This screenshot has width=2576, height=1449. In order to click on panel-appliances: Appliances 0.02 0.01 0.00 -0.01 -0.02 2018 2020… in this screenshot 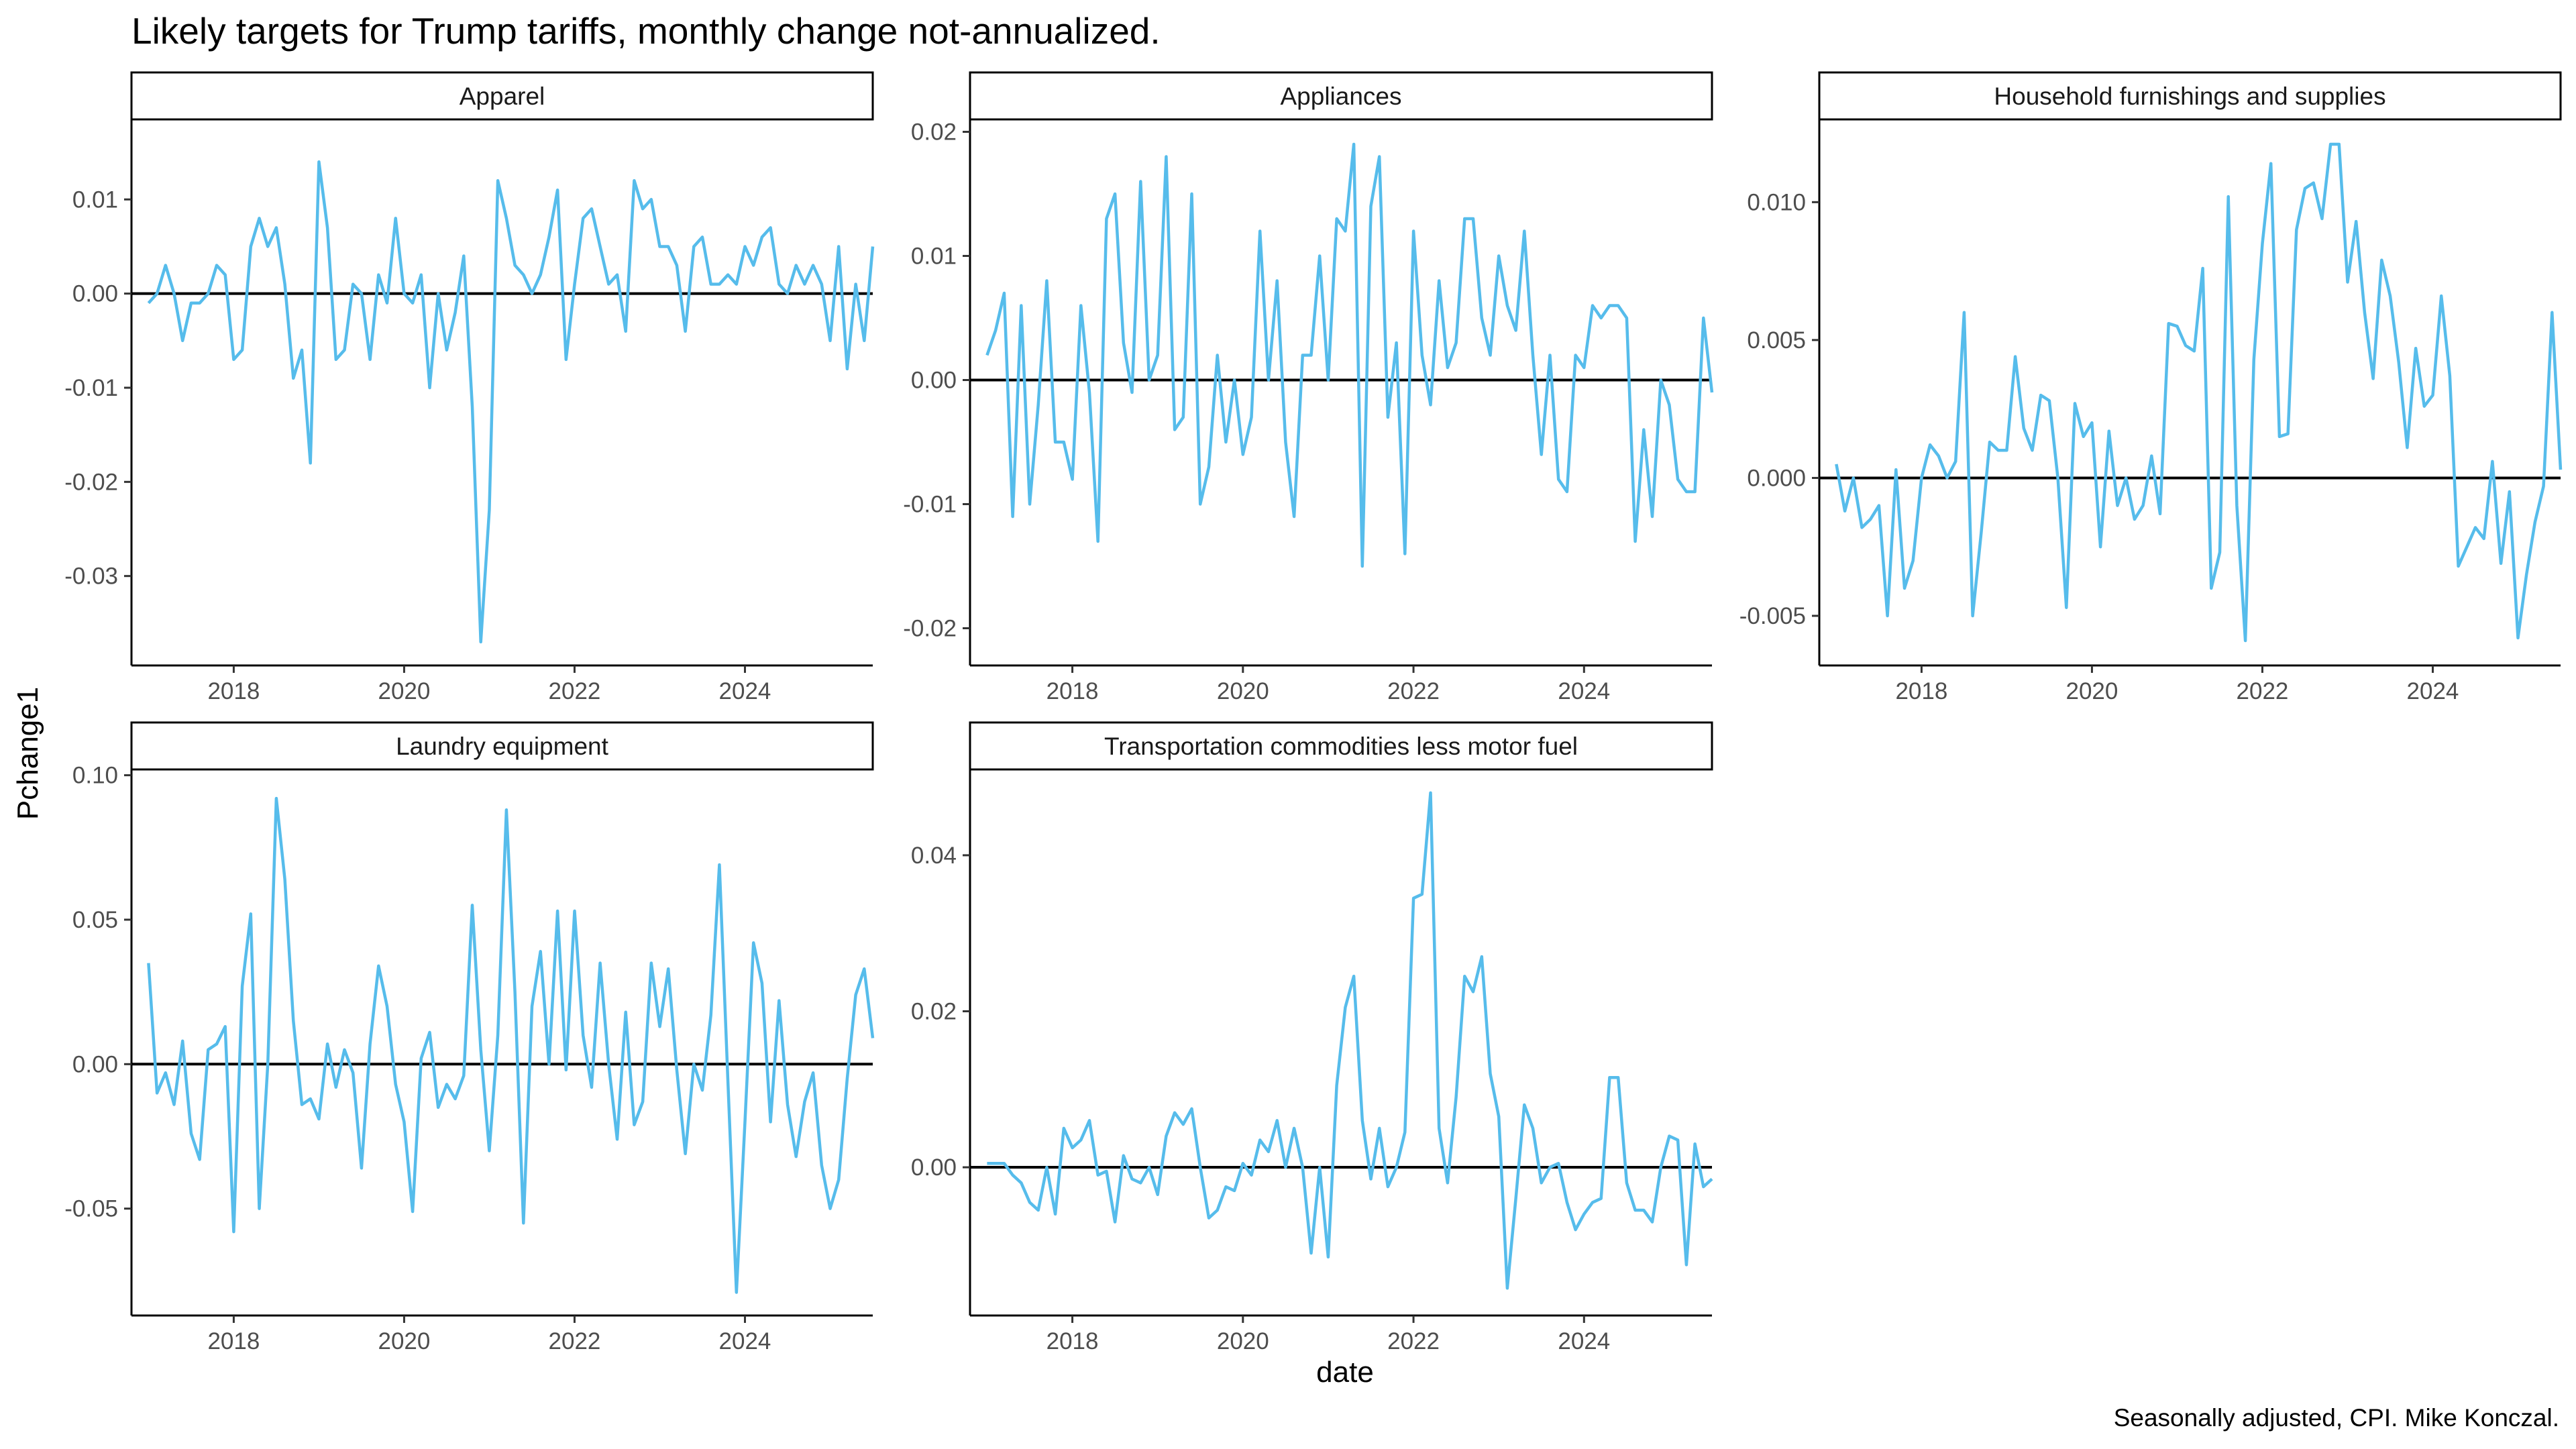, I will do `click(1308, 387)`.